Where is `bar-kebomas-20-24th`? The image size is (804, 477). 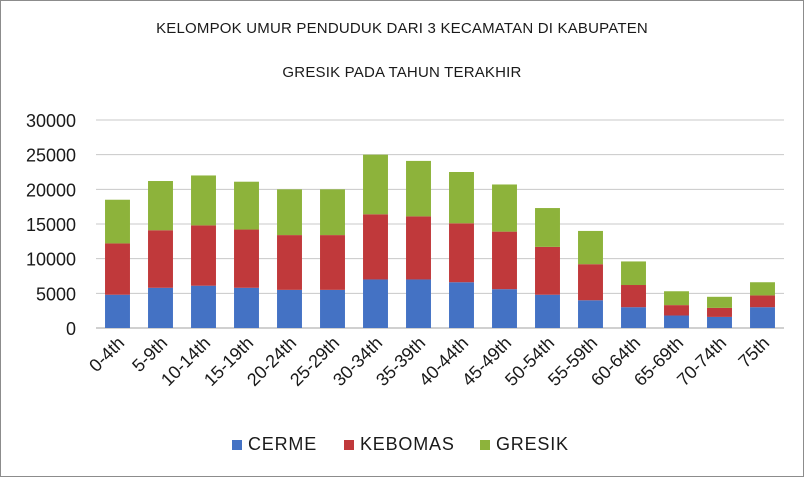 bar-kebomas-20-24th is located at coordinates (289, 262).